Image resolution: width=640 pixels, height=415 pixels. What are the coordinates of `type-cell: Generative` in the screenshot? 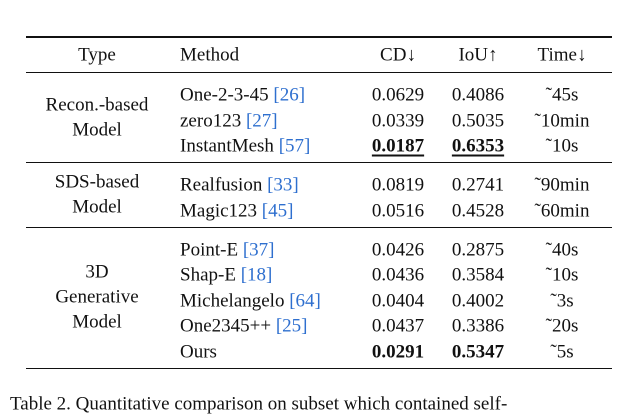 It's located at (97, 297).